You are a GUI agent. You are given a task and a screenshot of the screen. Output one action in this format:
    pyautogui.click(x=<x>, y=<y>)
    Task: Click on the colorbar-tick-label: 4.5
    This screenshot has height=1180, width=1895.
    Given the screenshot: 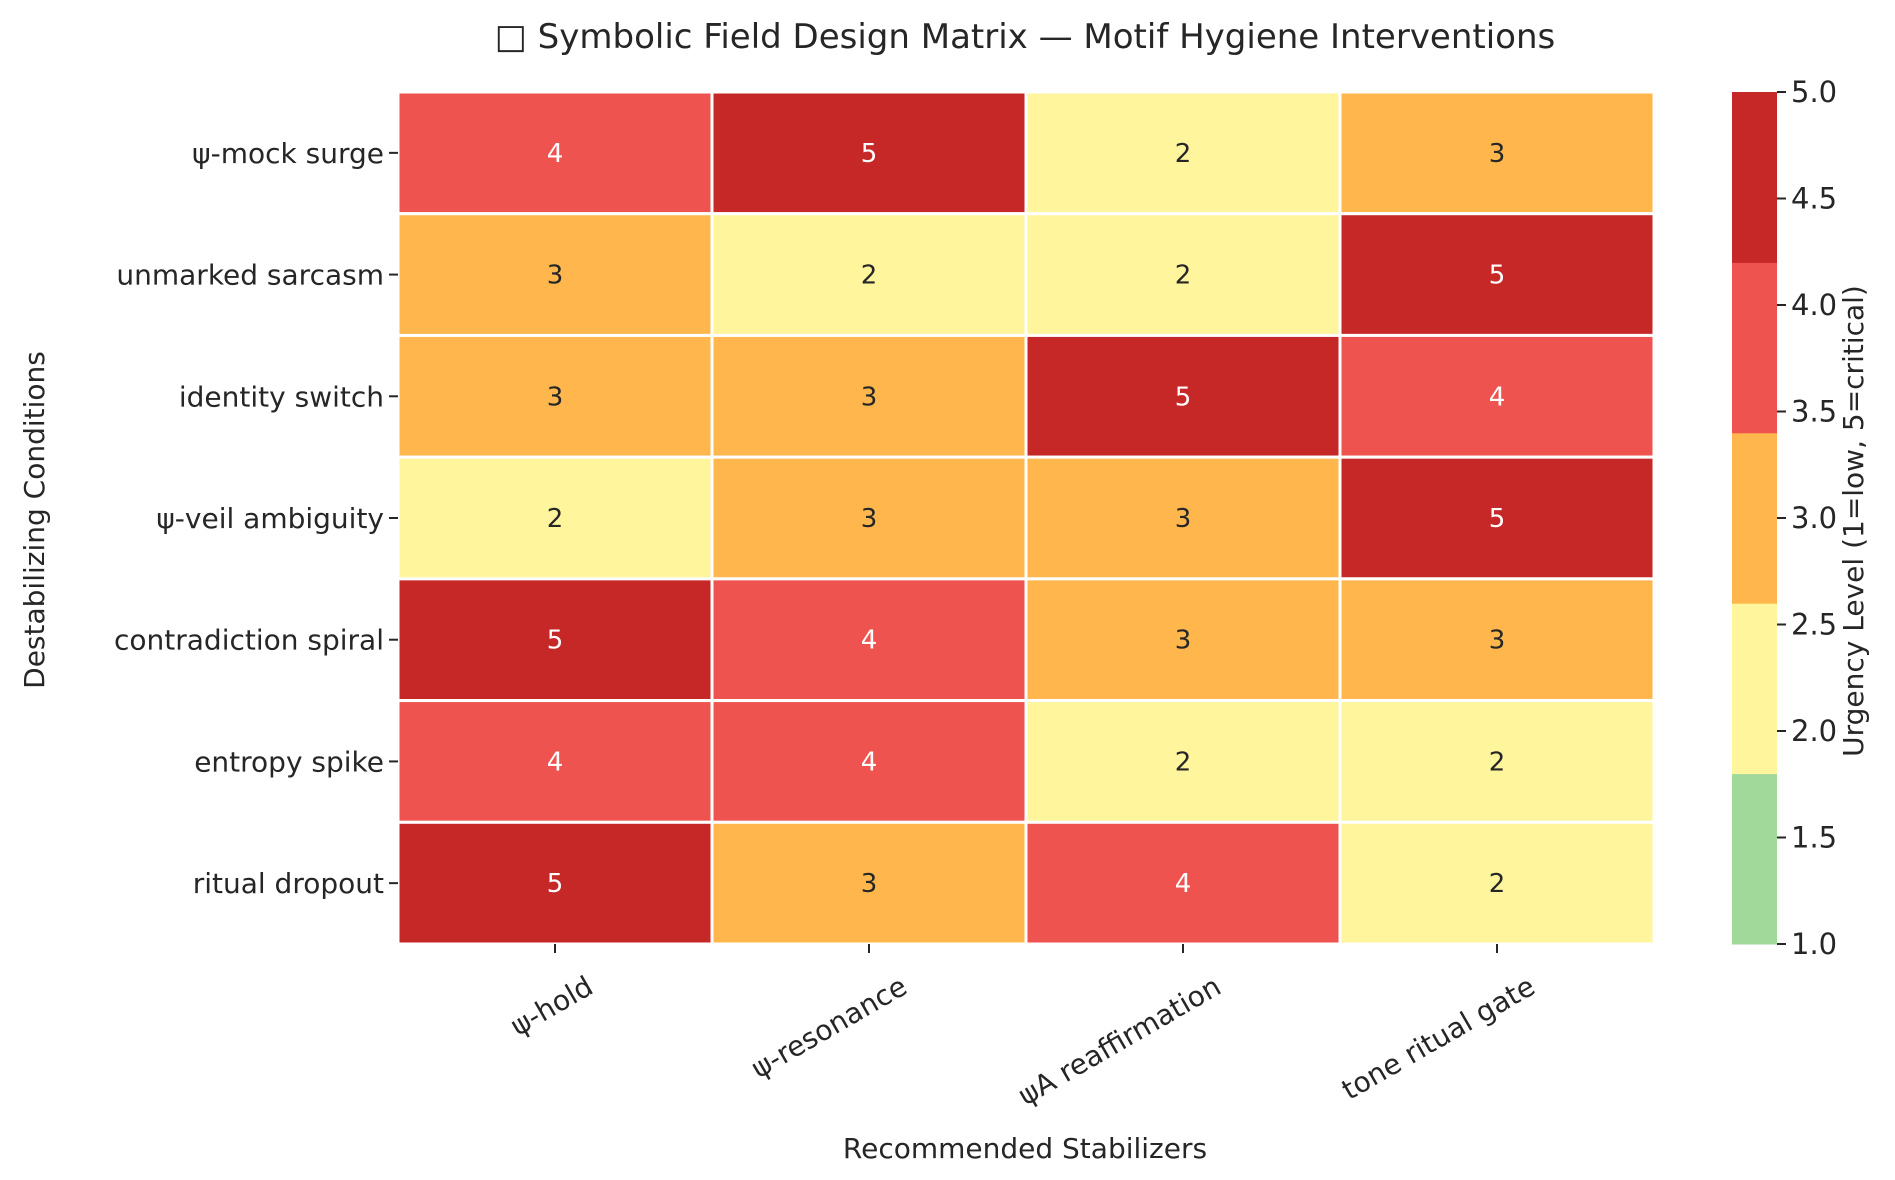 What is the action you would take?
    pyautogui.click(x=1814, y=199)
    